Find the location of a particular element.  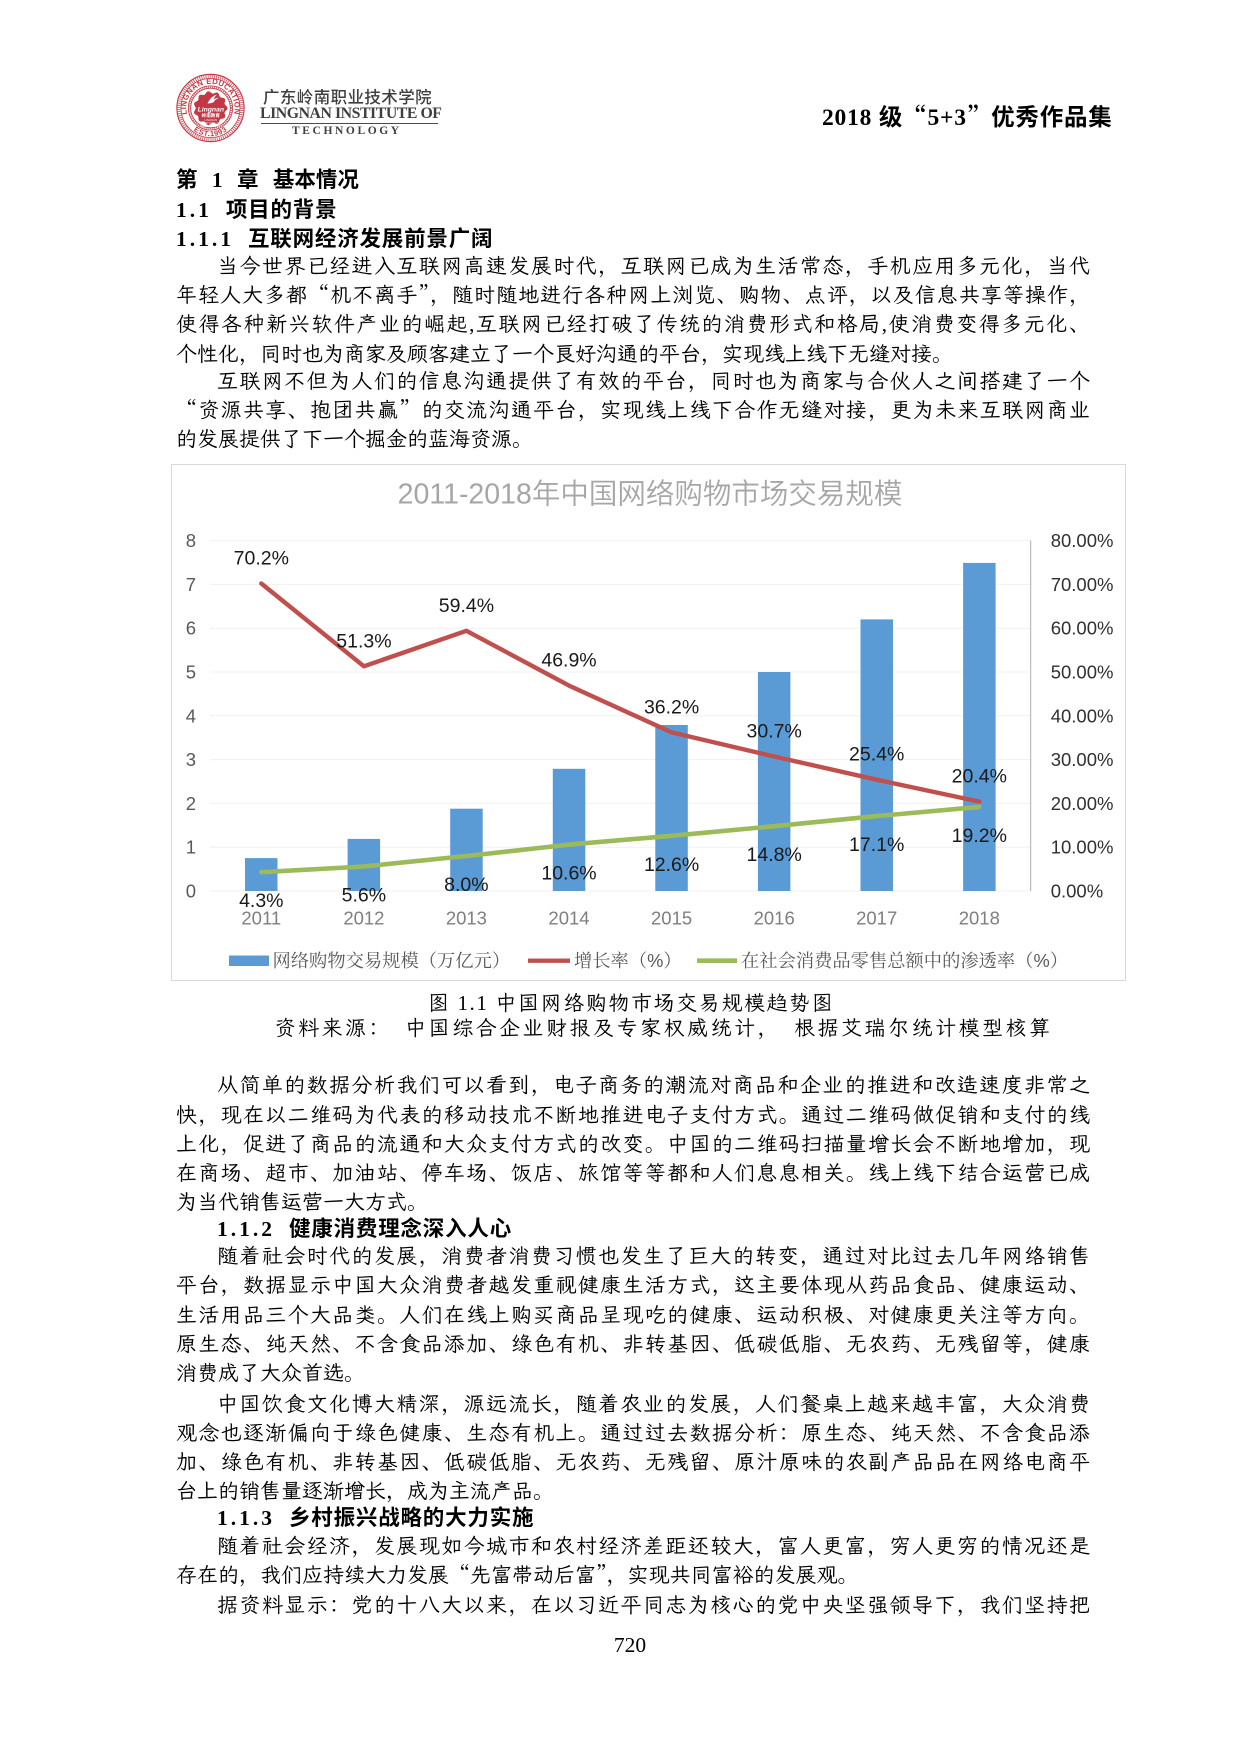

svg-text: 0 is located at coordinates (191, 890).